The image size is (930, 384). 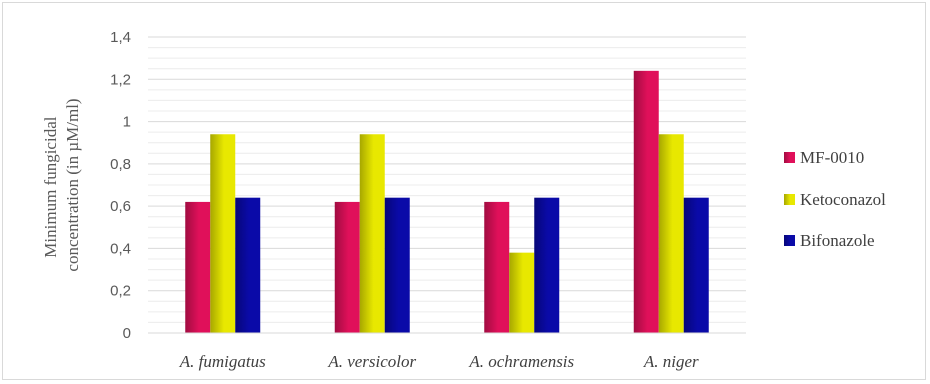 What do you see at coordinates (120, 37) in the screenshot?
I see `y-tick-label: 1,4` at bounding box center [120, 37].